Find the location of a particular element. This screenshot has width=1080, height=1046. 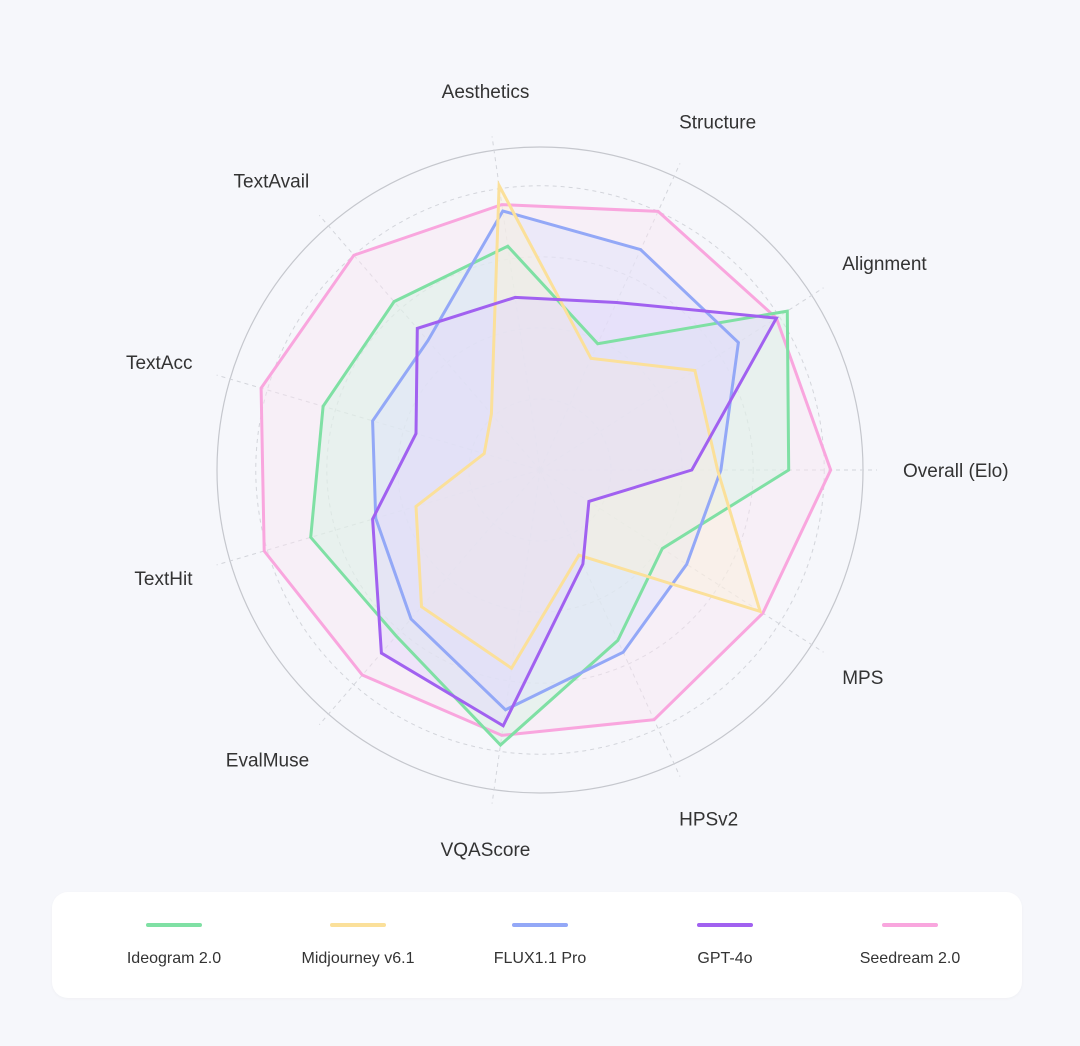

legend-swatch-gpt4o is located at coordinates (725, 925).